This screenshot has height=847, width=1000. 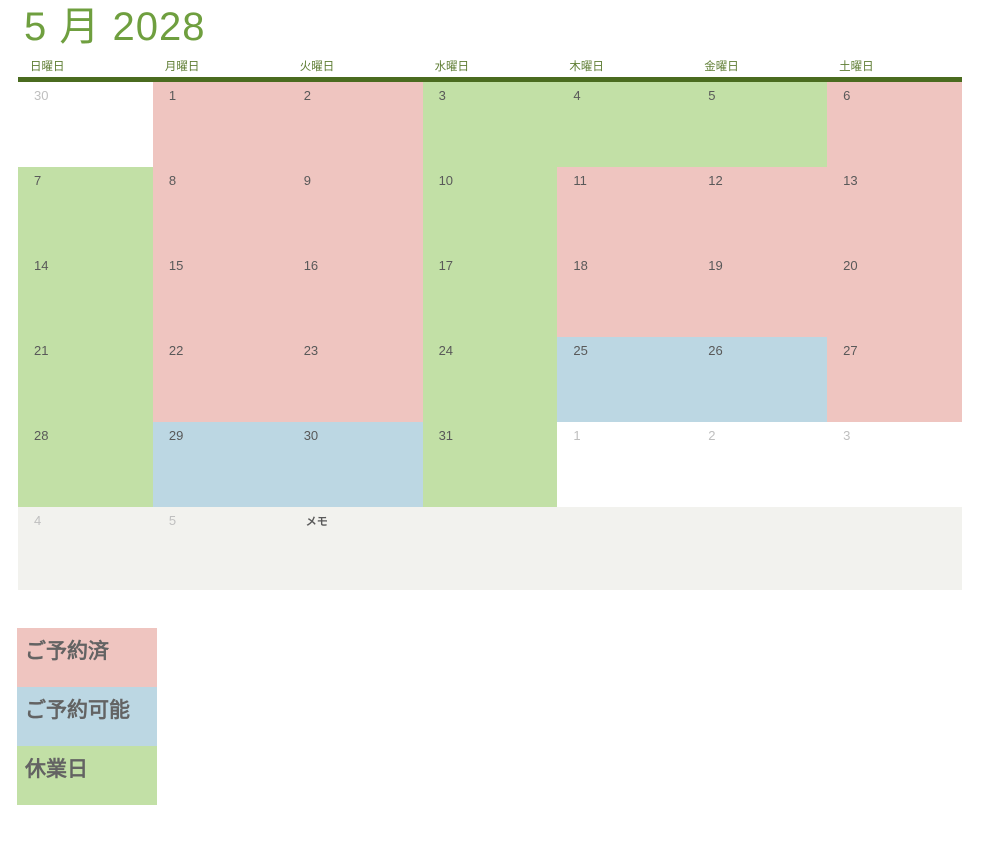 What do you see at coordinates (172, 180) in the screenshot?
I see `day-number: 8` at bounding box center [172, 180].